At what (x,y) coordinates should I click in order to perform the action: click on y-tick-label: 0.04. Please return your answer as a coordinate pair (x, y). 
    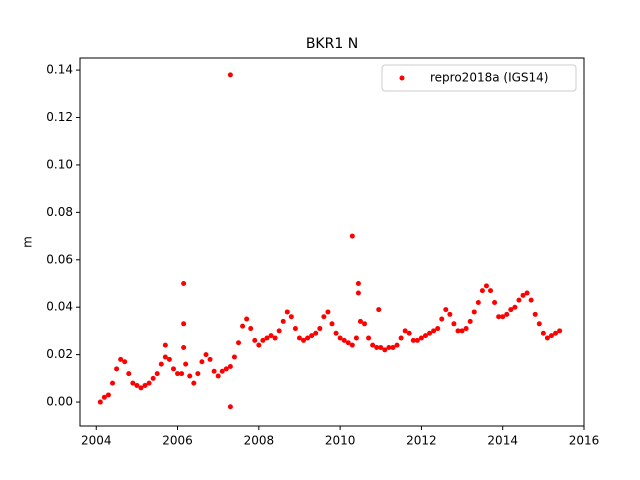
    Looking at the image, I should click on (59, 307).